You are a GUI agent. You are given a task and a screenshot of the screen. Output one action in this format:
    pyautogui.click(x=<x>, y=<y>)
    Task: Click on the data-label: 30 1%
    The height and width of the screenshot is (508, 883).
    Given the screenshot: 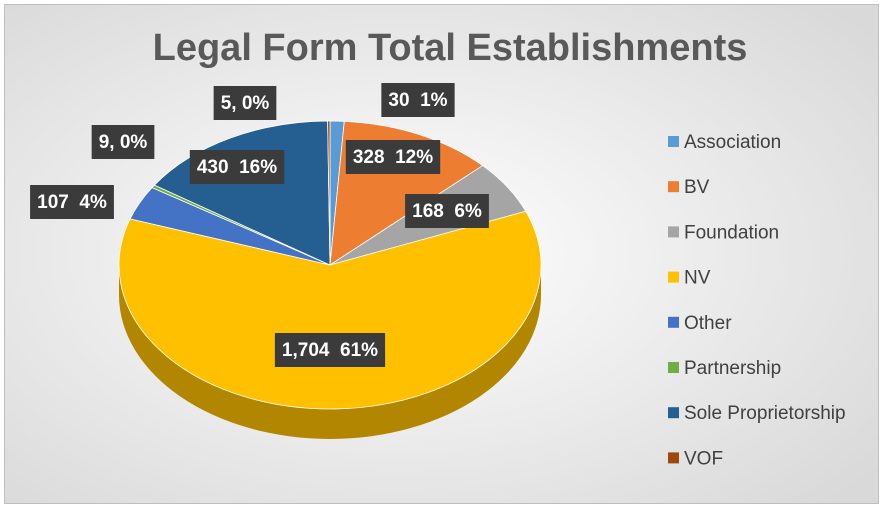 What is the action you would take?
    pyautogui.click(x=417, y=100)
    